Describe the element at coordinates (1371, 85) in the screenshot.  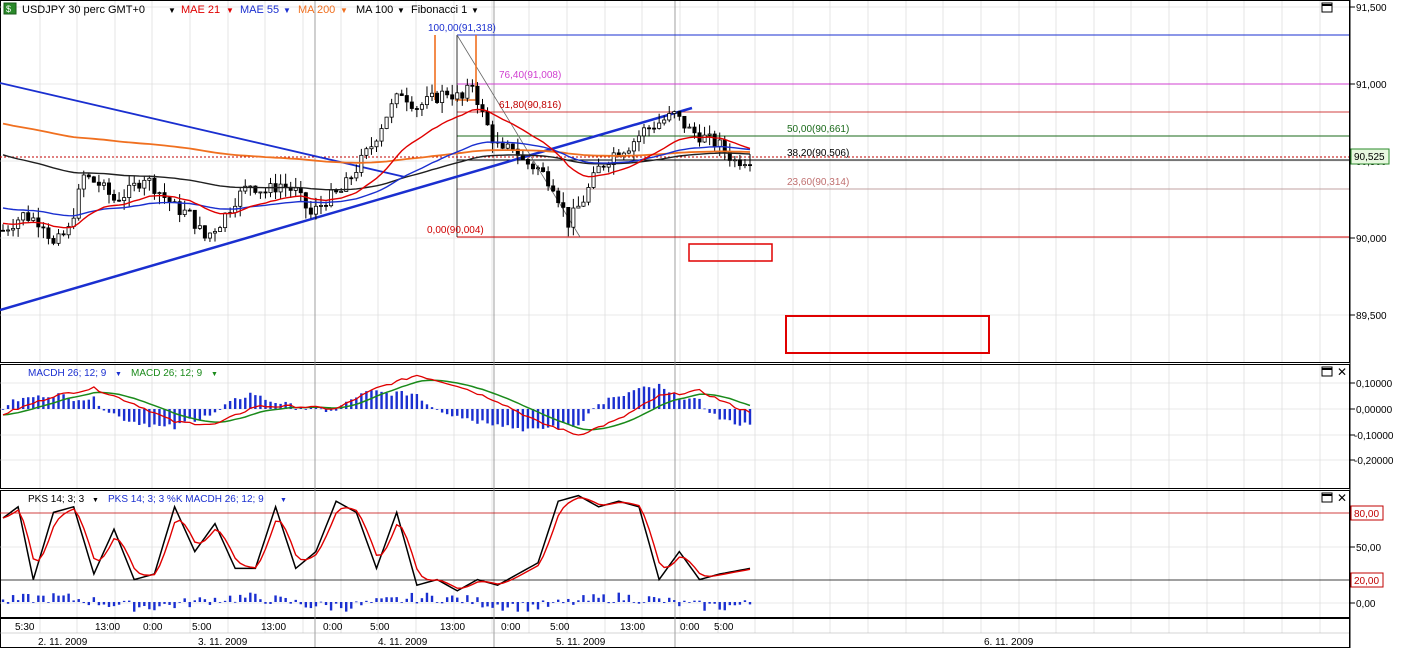
I see `price-tick: 91,000` at that location.